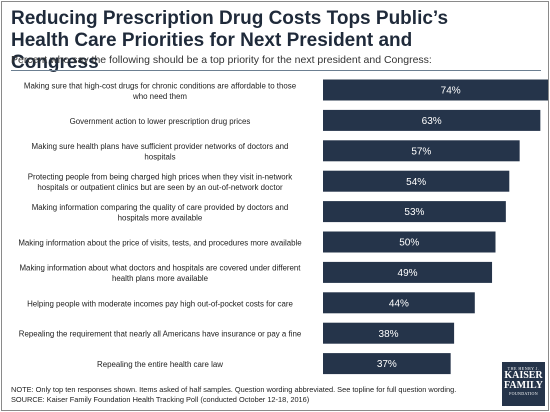 The height and width of the screenshot is (412, 550). I want to click on bar-value-label: 38%, so click(389, 334).